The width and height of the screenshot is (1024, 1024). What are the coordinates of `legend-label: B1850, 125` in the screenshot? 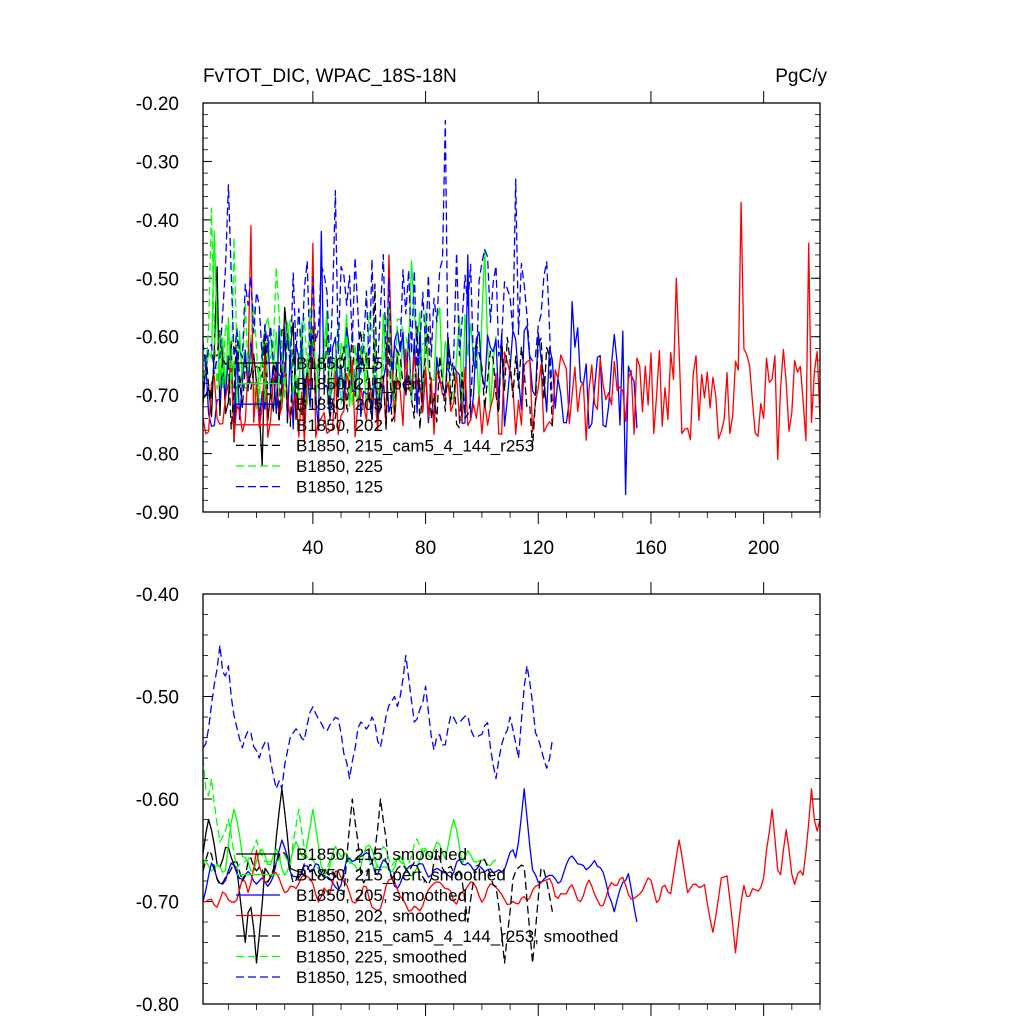 It's located at (339, 487).